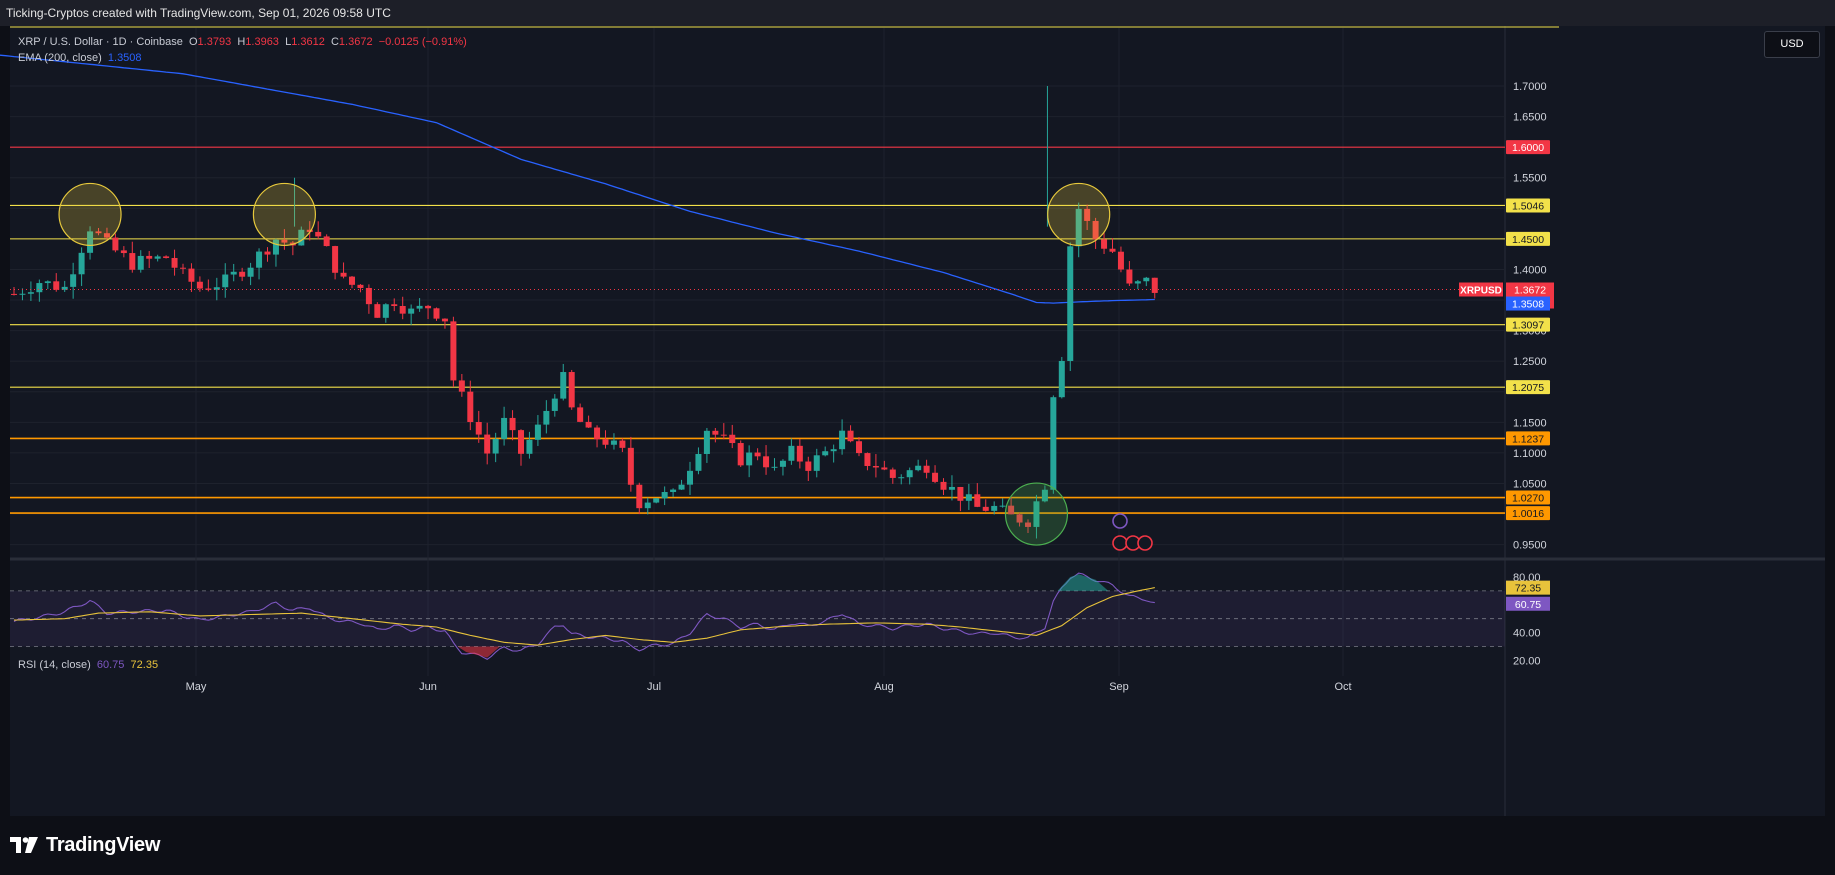  Describe the element at coordinates (1792, 44) in the screenshot. I see `currency-button: USD` at that location.